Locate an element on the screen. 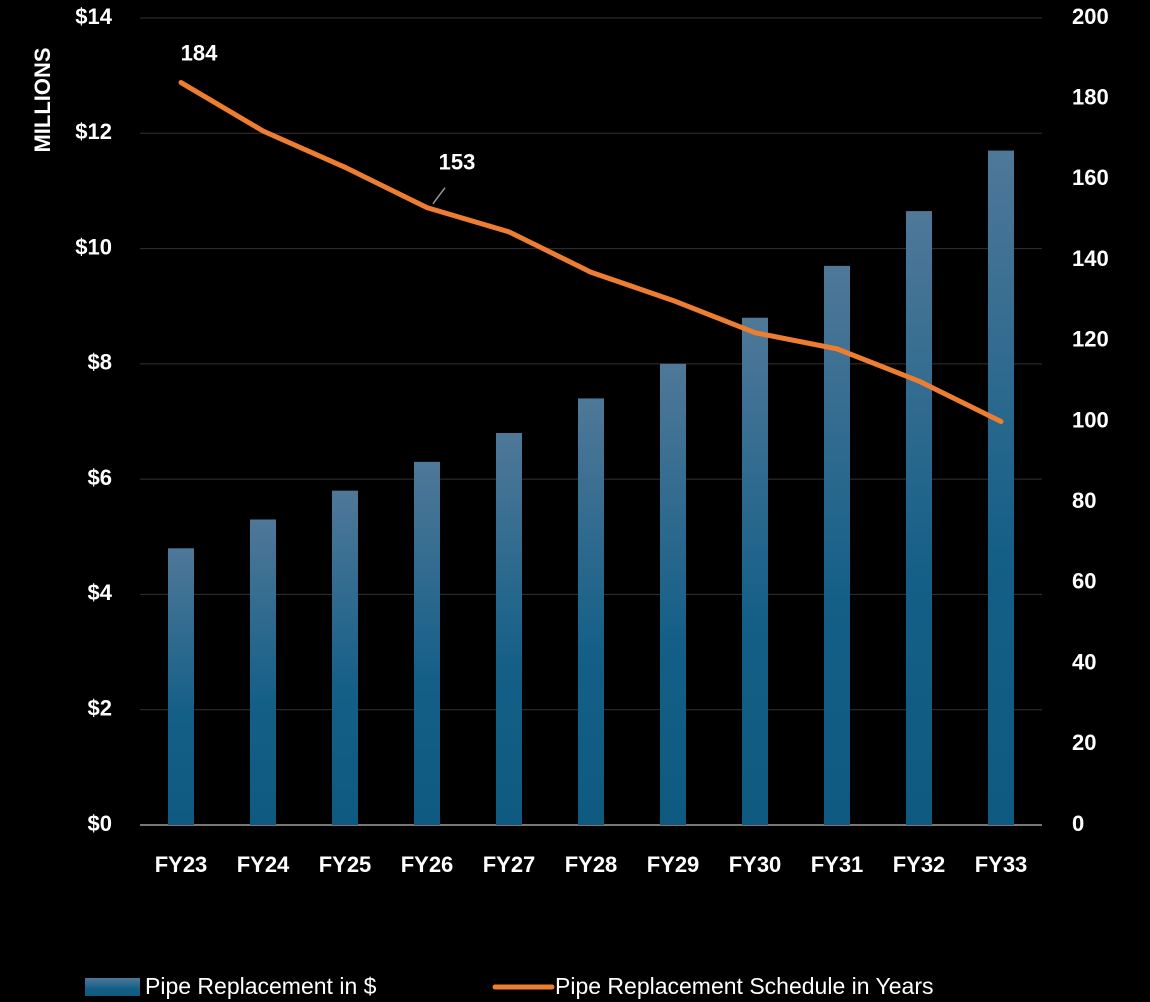 Image resolution: width=1150 pixels, height=1002 pixels. legend-label: Pipe Replacement Schedule in Years is located at coordinates (744, 986).